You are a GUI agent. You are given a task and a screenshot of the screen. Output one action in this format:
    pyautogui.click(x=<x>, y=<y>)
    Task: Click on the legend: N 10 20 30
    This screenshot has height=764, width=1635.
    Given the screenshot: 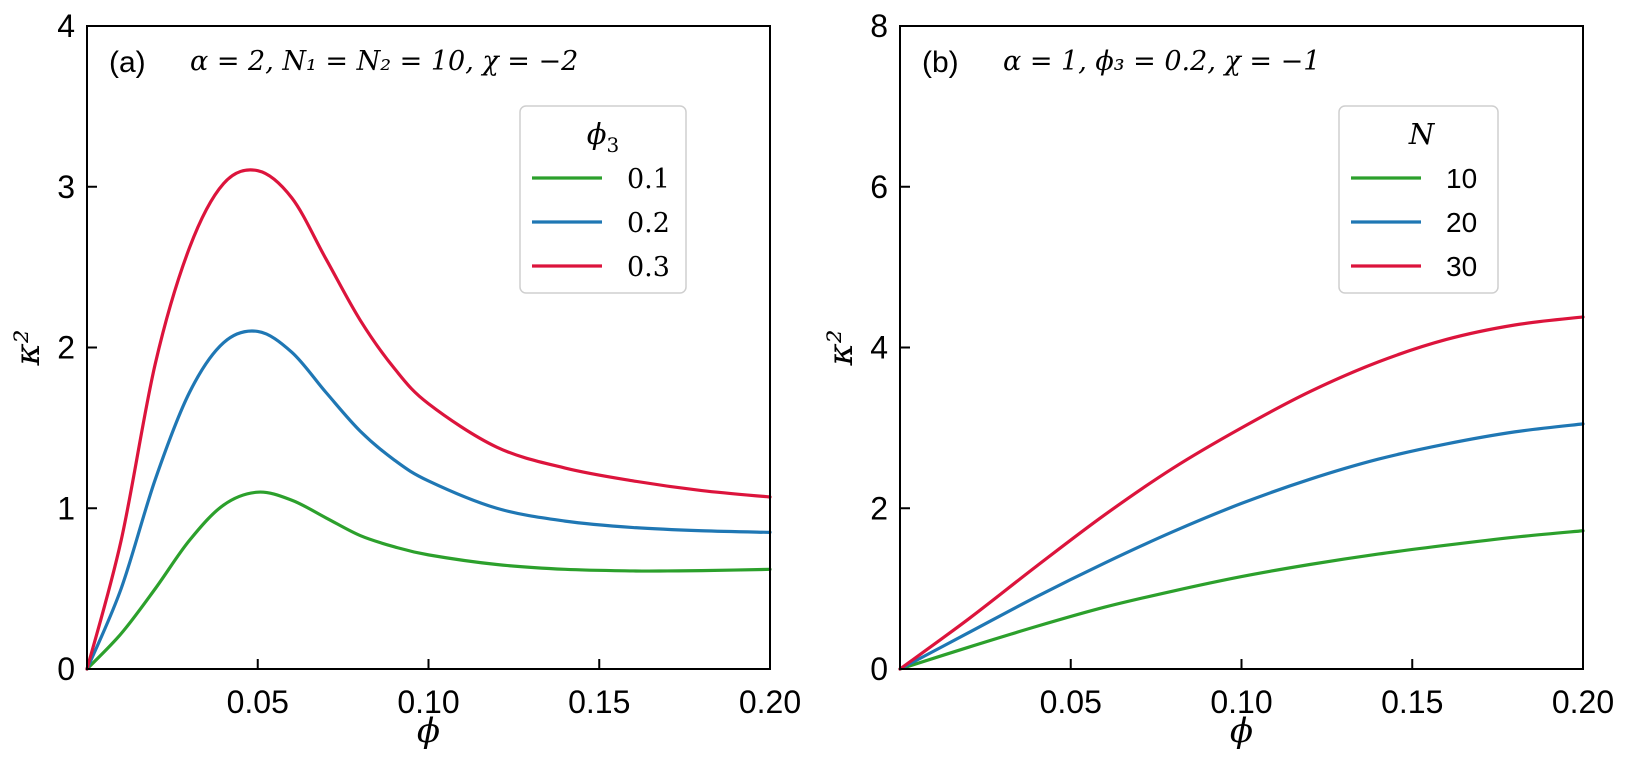 What is the action you would take?
    pyautogui.click(x=1418, y=199)
    